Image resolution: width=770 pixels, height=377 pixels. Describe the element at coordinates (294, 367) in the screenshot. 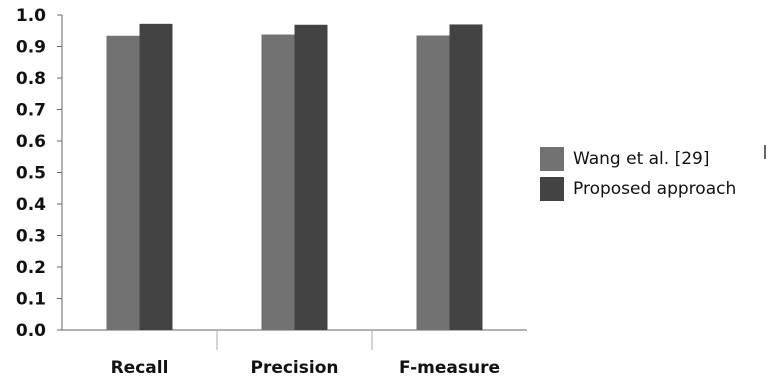

I see `x-tick-label: Precision` at that location.